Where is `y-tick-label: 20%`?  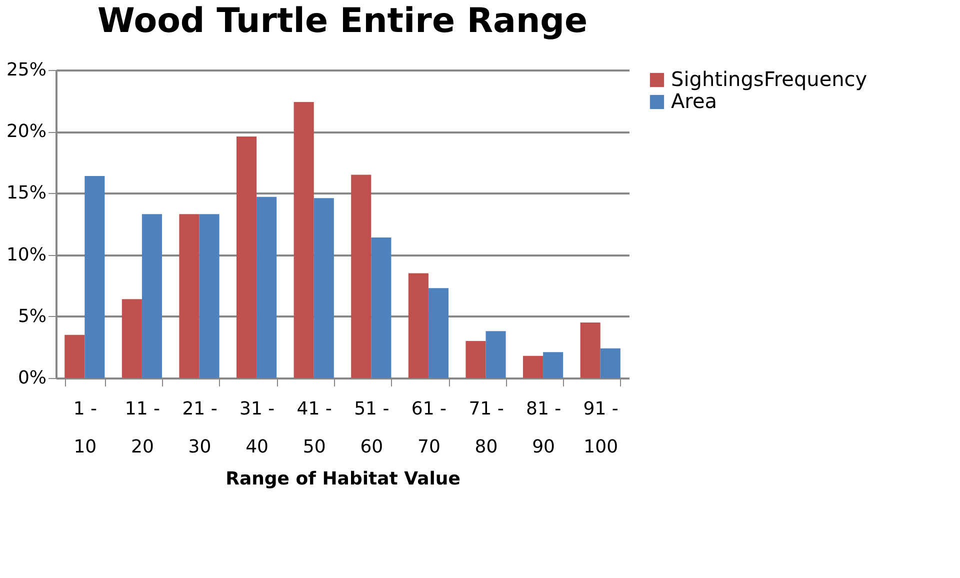 y-tick-label: 20% is located at coordinates (26, 131).